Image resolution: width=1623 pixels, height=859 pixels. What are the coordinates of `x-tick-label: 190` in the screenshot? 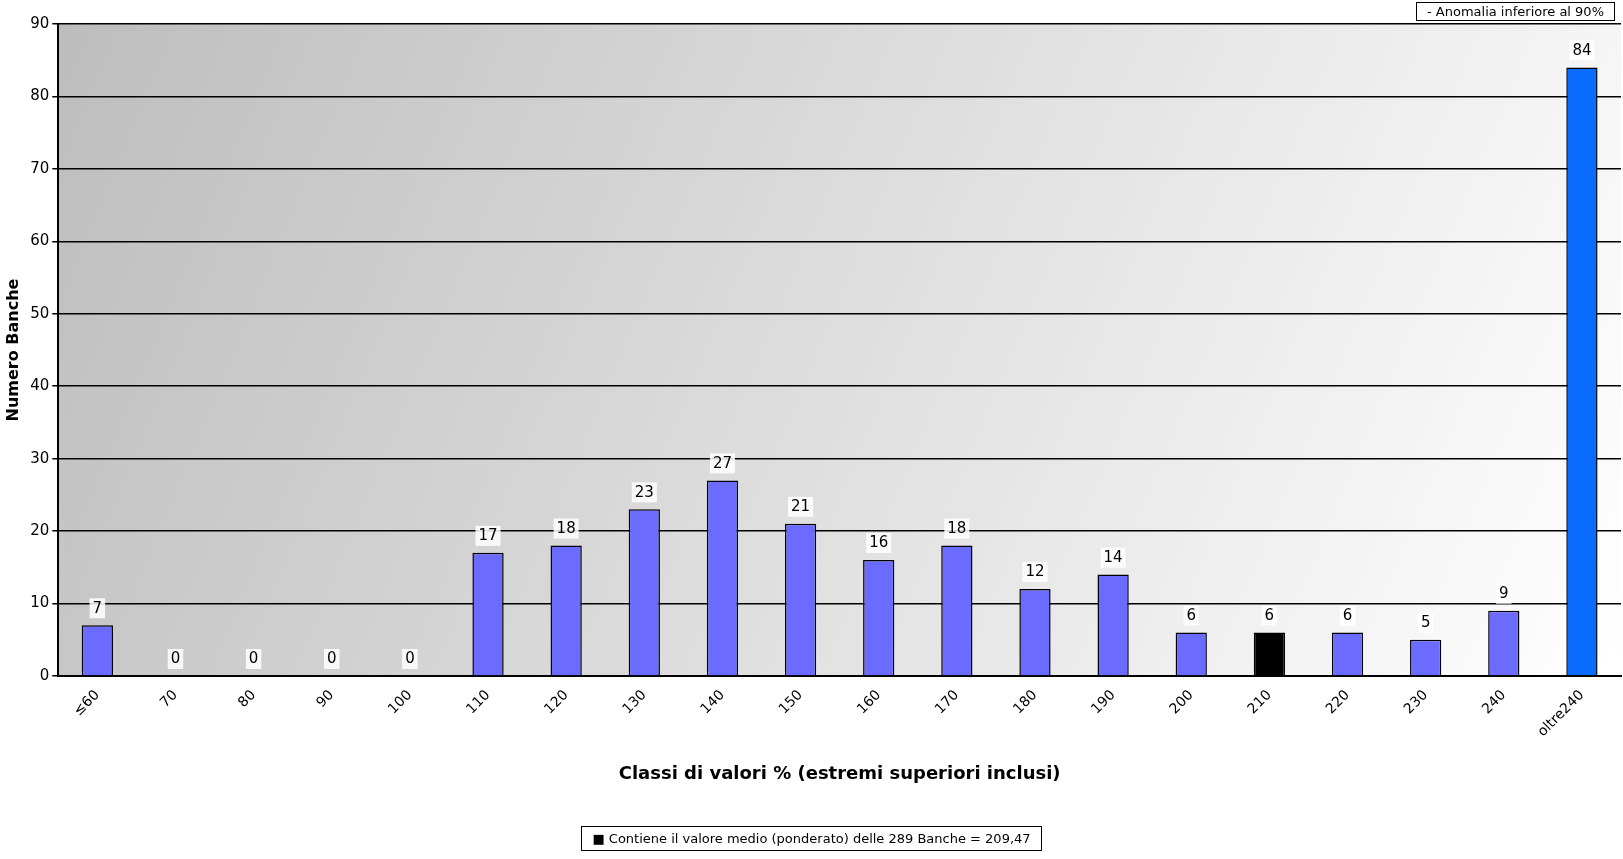 It's located at (1102, 701).